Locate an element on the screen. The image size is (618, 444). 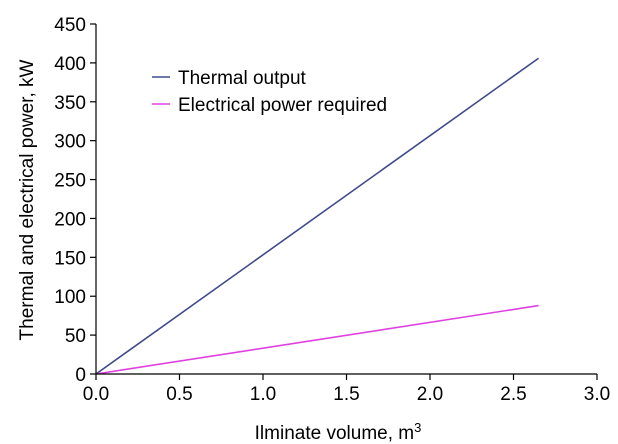
y-axis-title: Thermal and electrical power, kW is located at coordinates (27, 199).